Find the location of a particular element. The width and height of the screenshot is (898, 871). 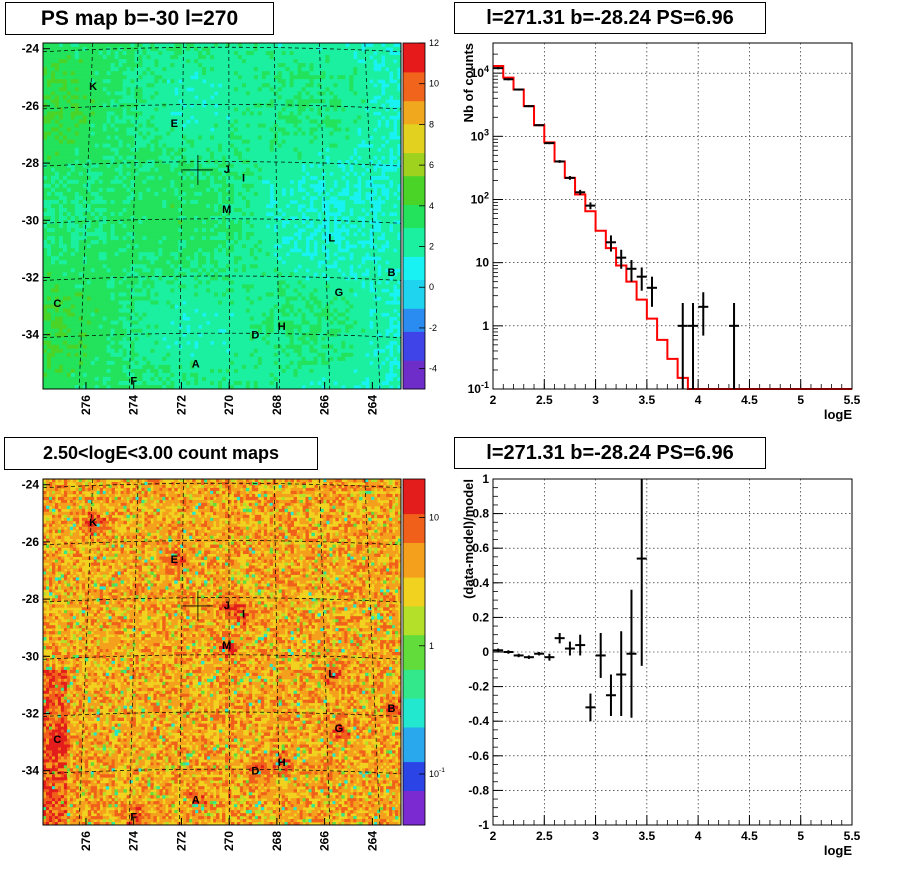

count_map-source-i: I is located at coordinates (243, 614).